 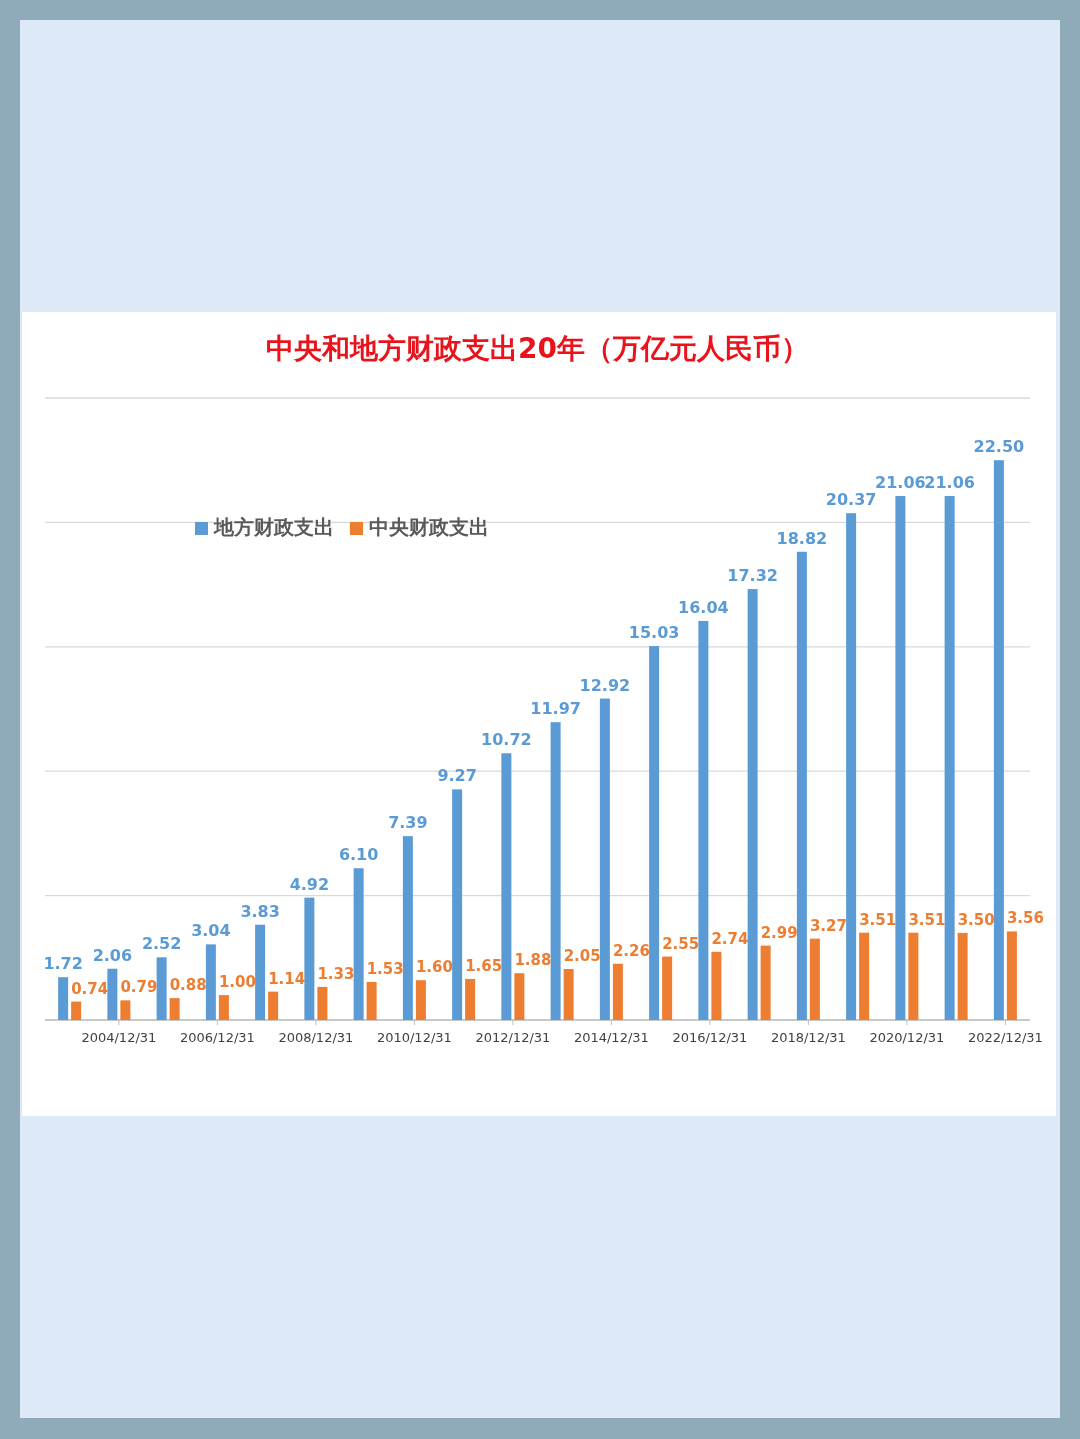 I want to click on x-tick-label: 2012/12/31, so click(x=513, y=1037).